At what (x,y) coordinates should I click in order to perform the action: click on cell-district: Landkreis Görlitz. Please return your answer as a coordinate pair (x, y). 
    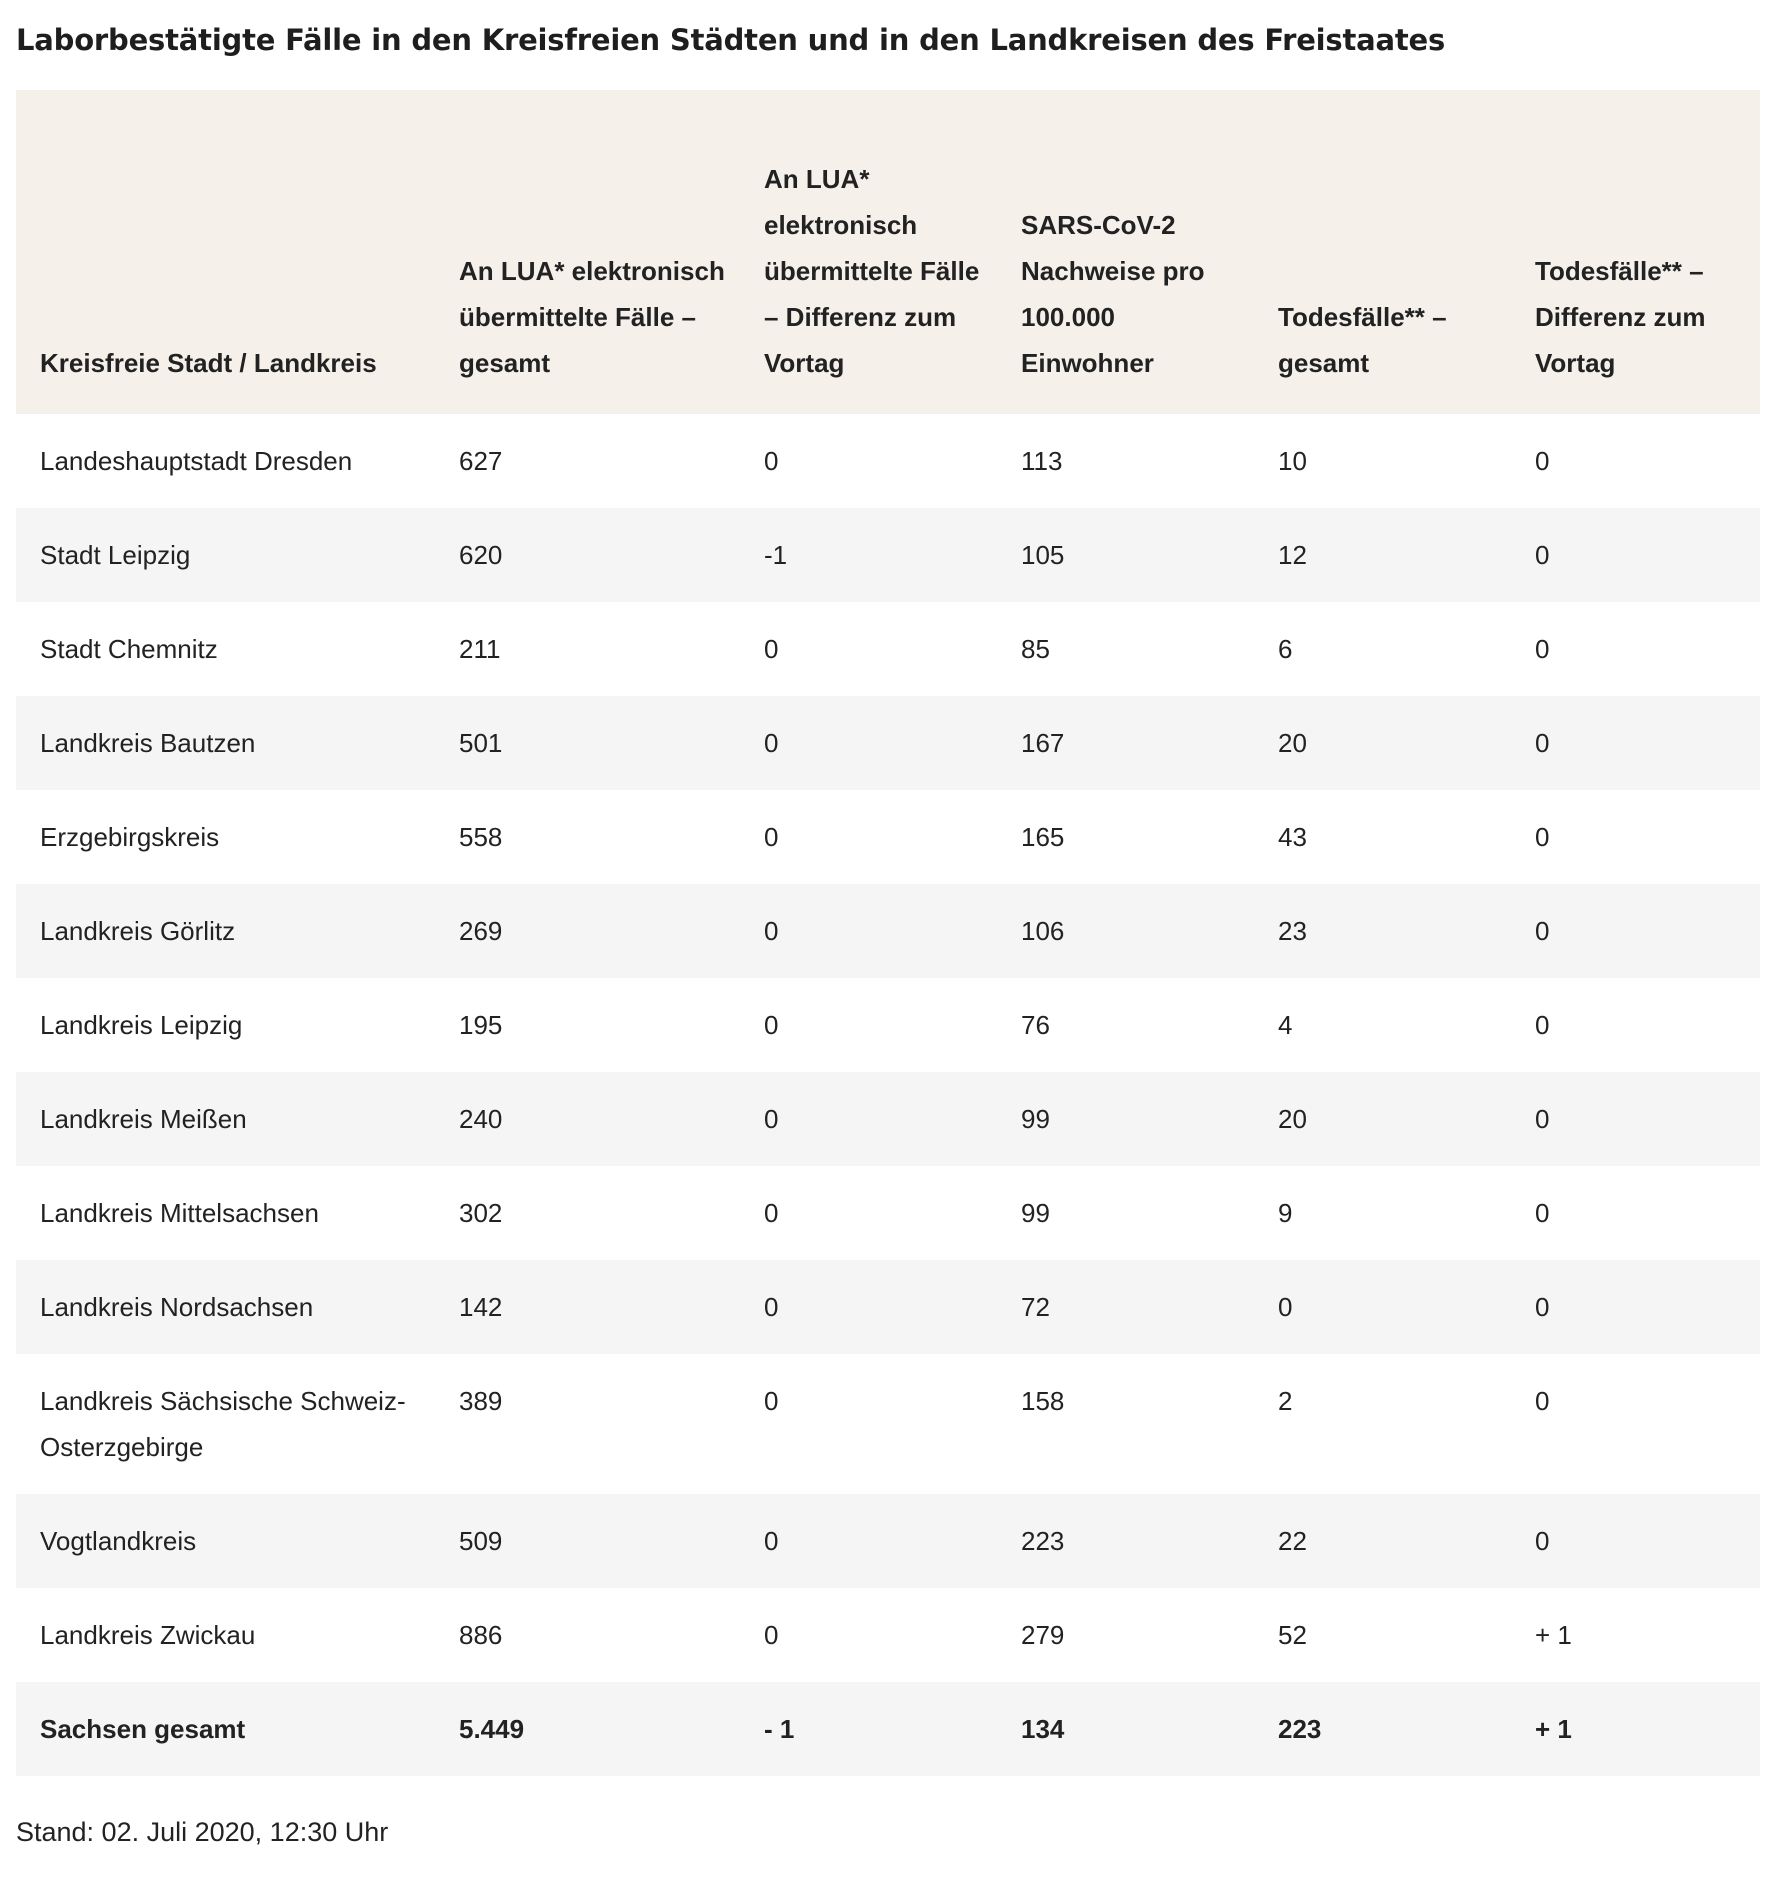
    Looking at the image, I should click on (138, 931).